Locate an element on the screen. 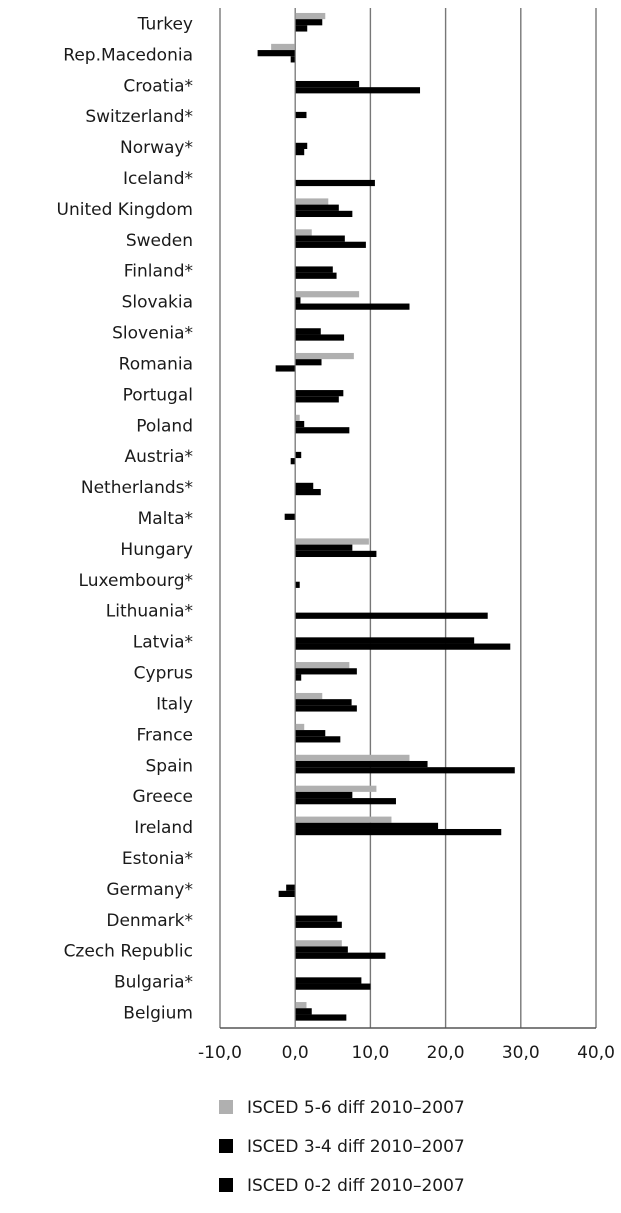 Image resolution: width=621 pixels, height=1213 pixels. x-tick-label: 0,0 is located at coordinates (295, 1053).